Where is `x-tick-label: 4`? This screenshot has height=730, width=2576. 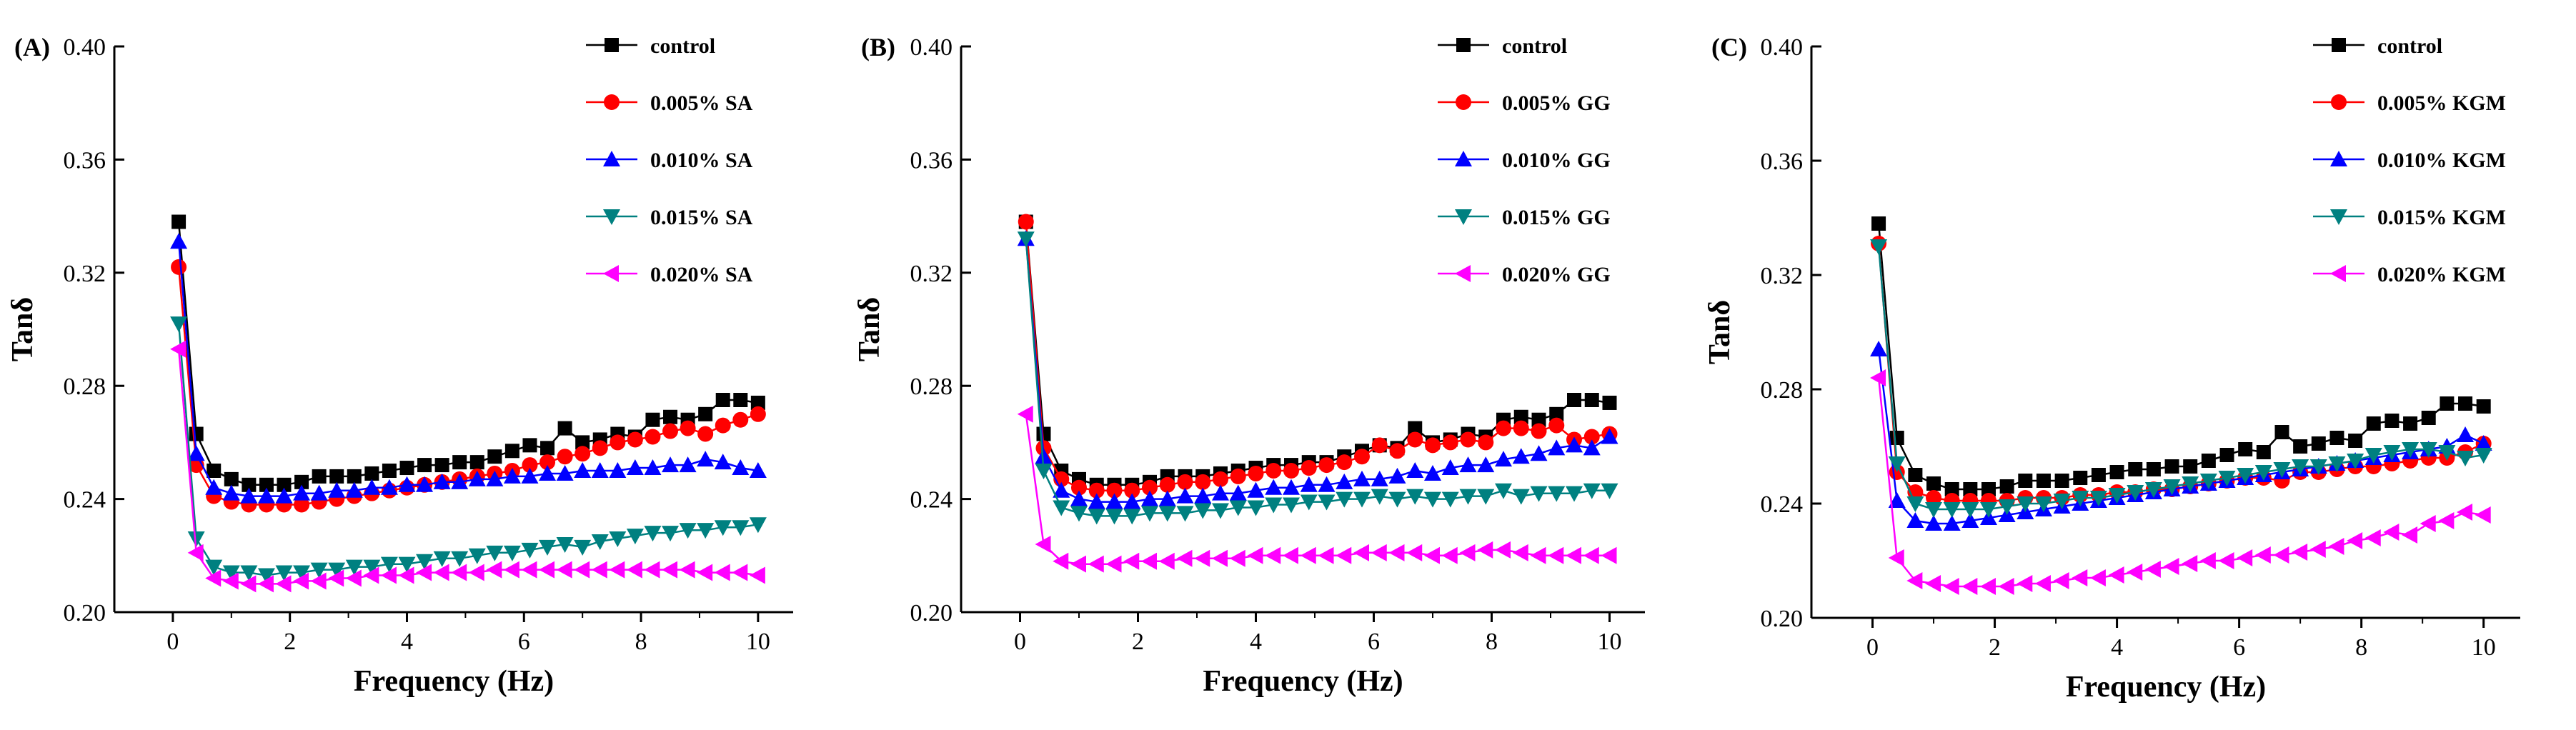
x-tick-label: 4 is located at coordinates (2117, 647).